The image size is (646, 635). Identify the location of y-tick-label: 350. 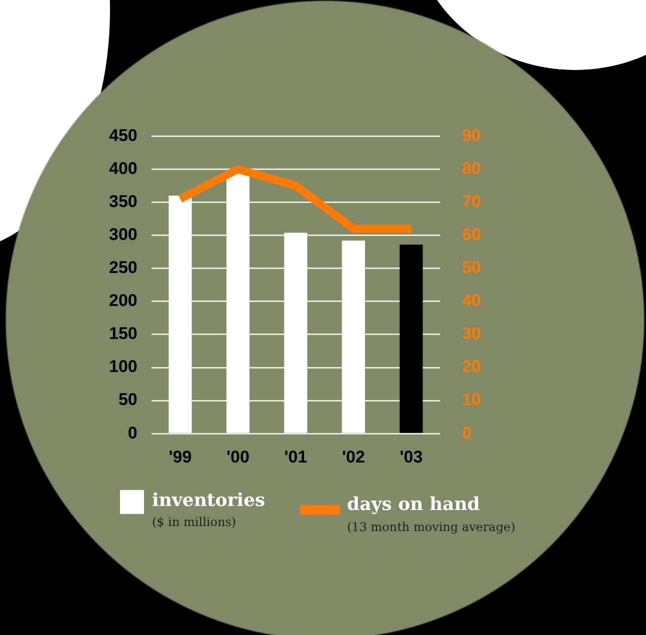
(123, 201).